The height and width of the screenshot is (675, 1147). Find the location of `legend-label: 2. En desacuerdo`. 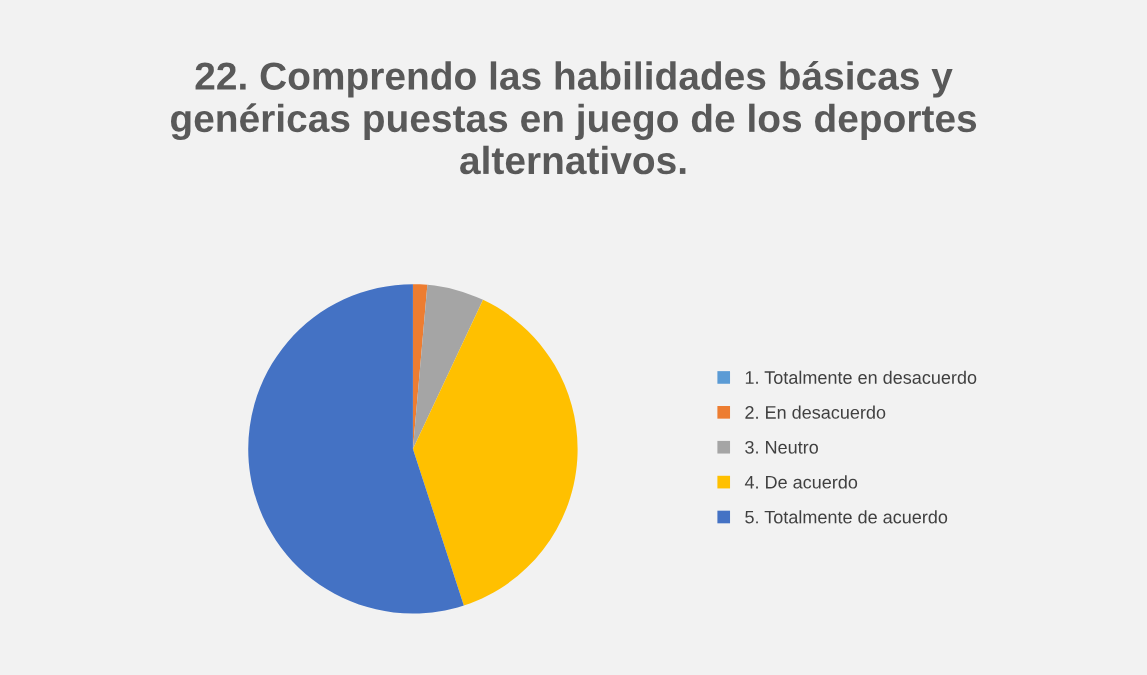

legend-label: 2. En desacuerdo is located at coordinates (815, 412).